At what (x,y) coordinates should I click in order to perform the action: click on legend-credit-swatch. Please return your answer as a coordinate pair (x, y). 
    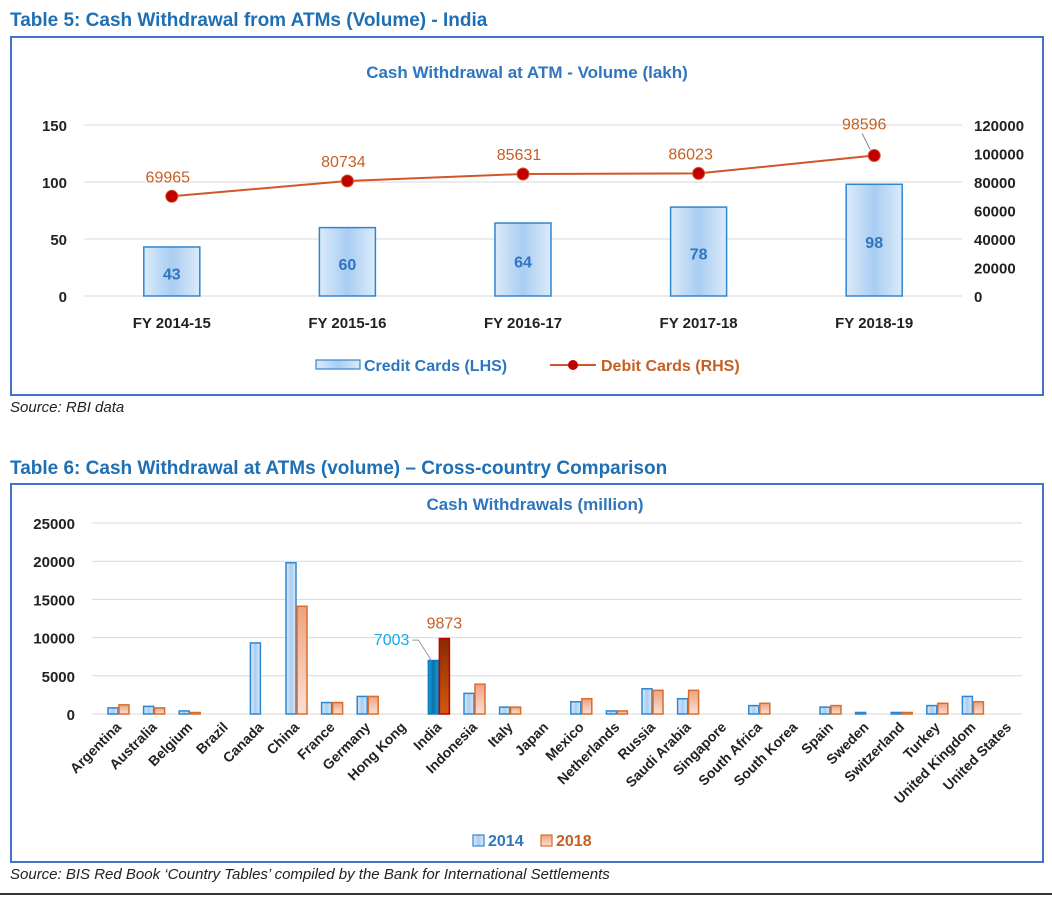
    Looking at the image, I should click on (338, 364).